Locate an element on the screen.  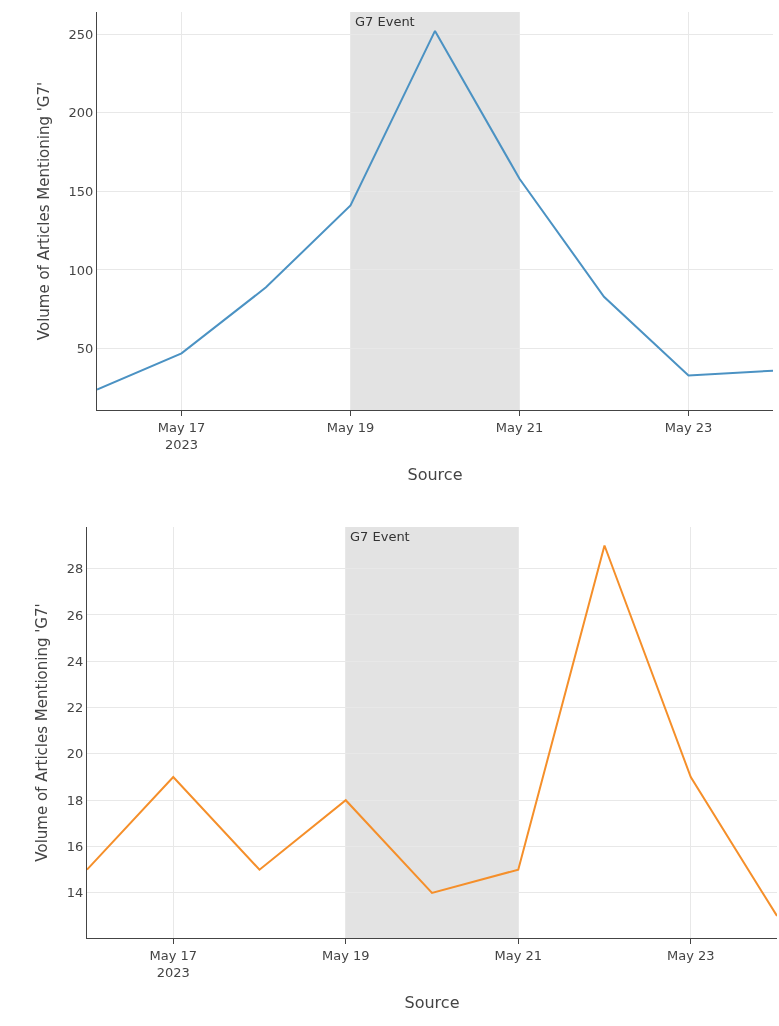
y-tick-label: 24 is located at coordinates (75, 661).